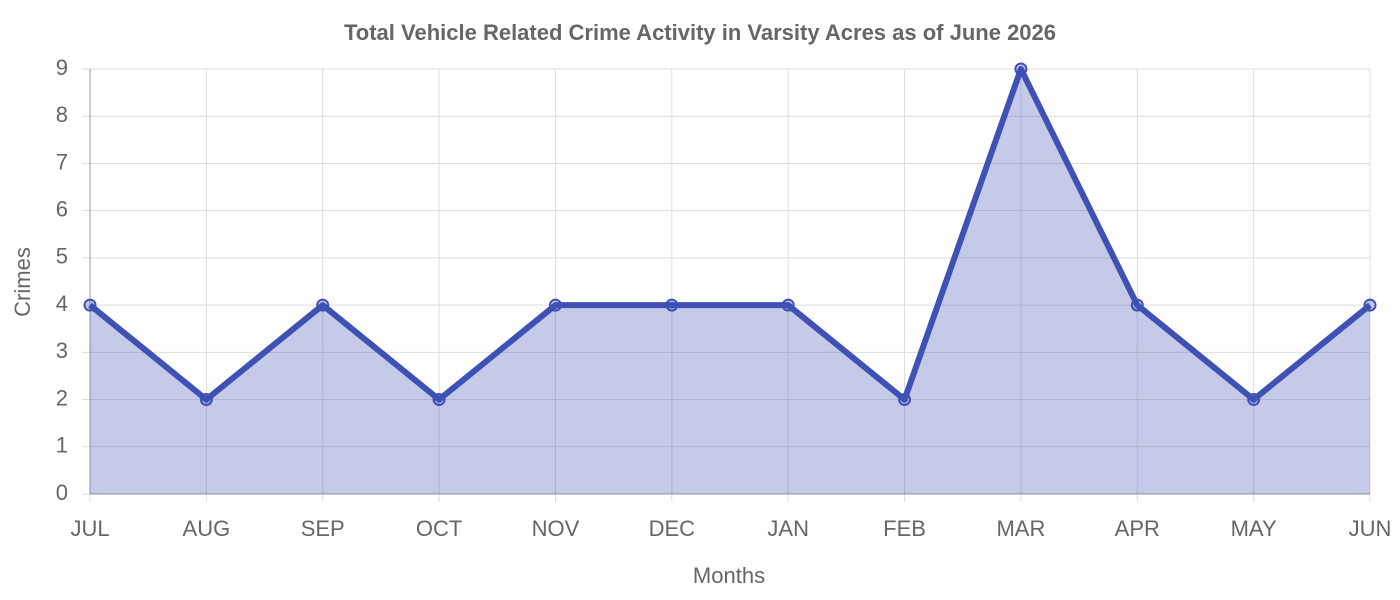 This screenshot has height=600, width=1400. I want to click on x-tick-label: JAN, so click(788, 528).